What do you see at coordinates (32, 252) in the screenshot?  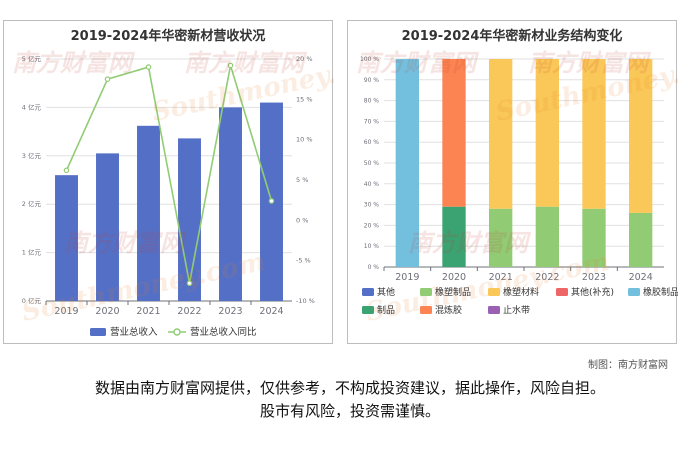 I see `y-left-tick-label: 1 亿元` at bounding box center [32, 252].